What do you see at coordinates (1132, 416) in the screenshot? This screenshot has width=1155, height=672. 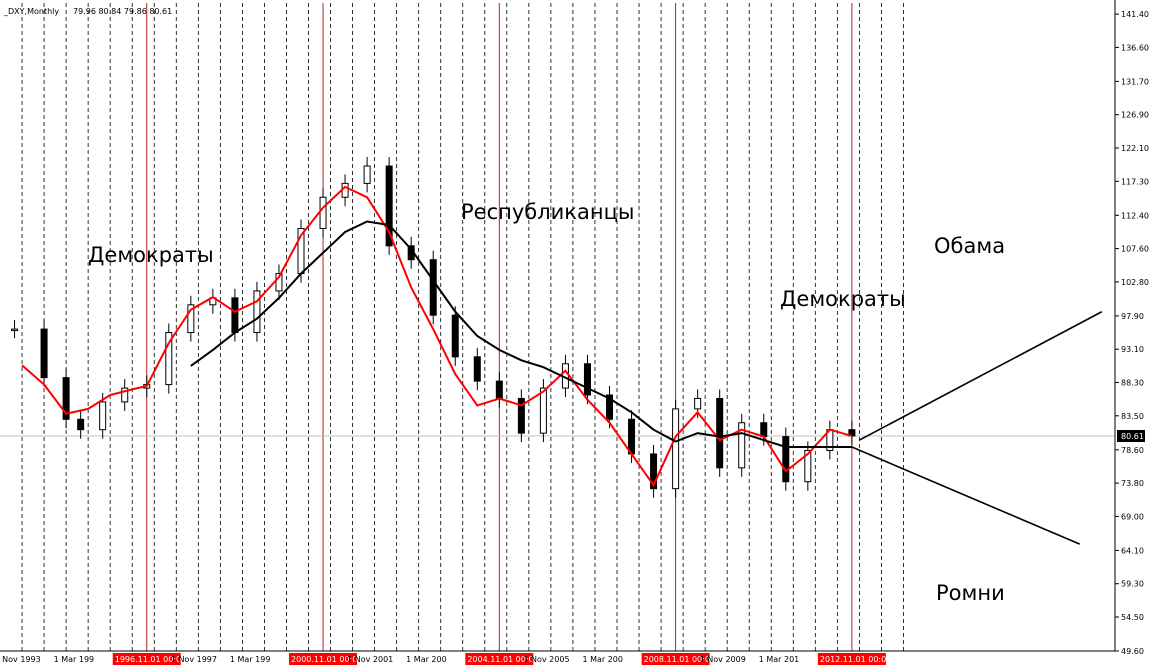 I see `y-tick-label: 83.50` at bounding box center [1132, 416].